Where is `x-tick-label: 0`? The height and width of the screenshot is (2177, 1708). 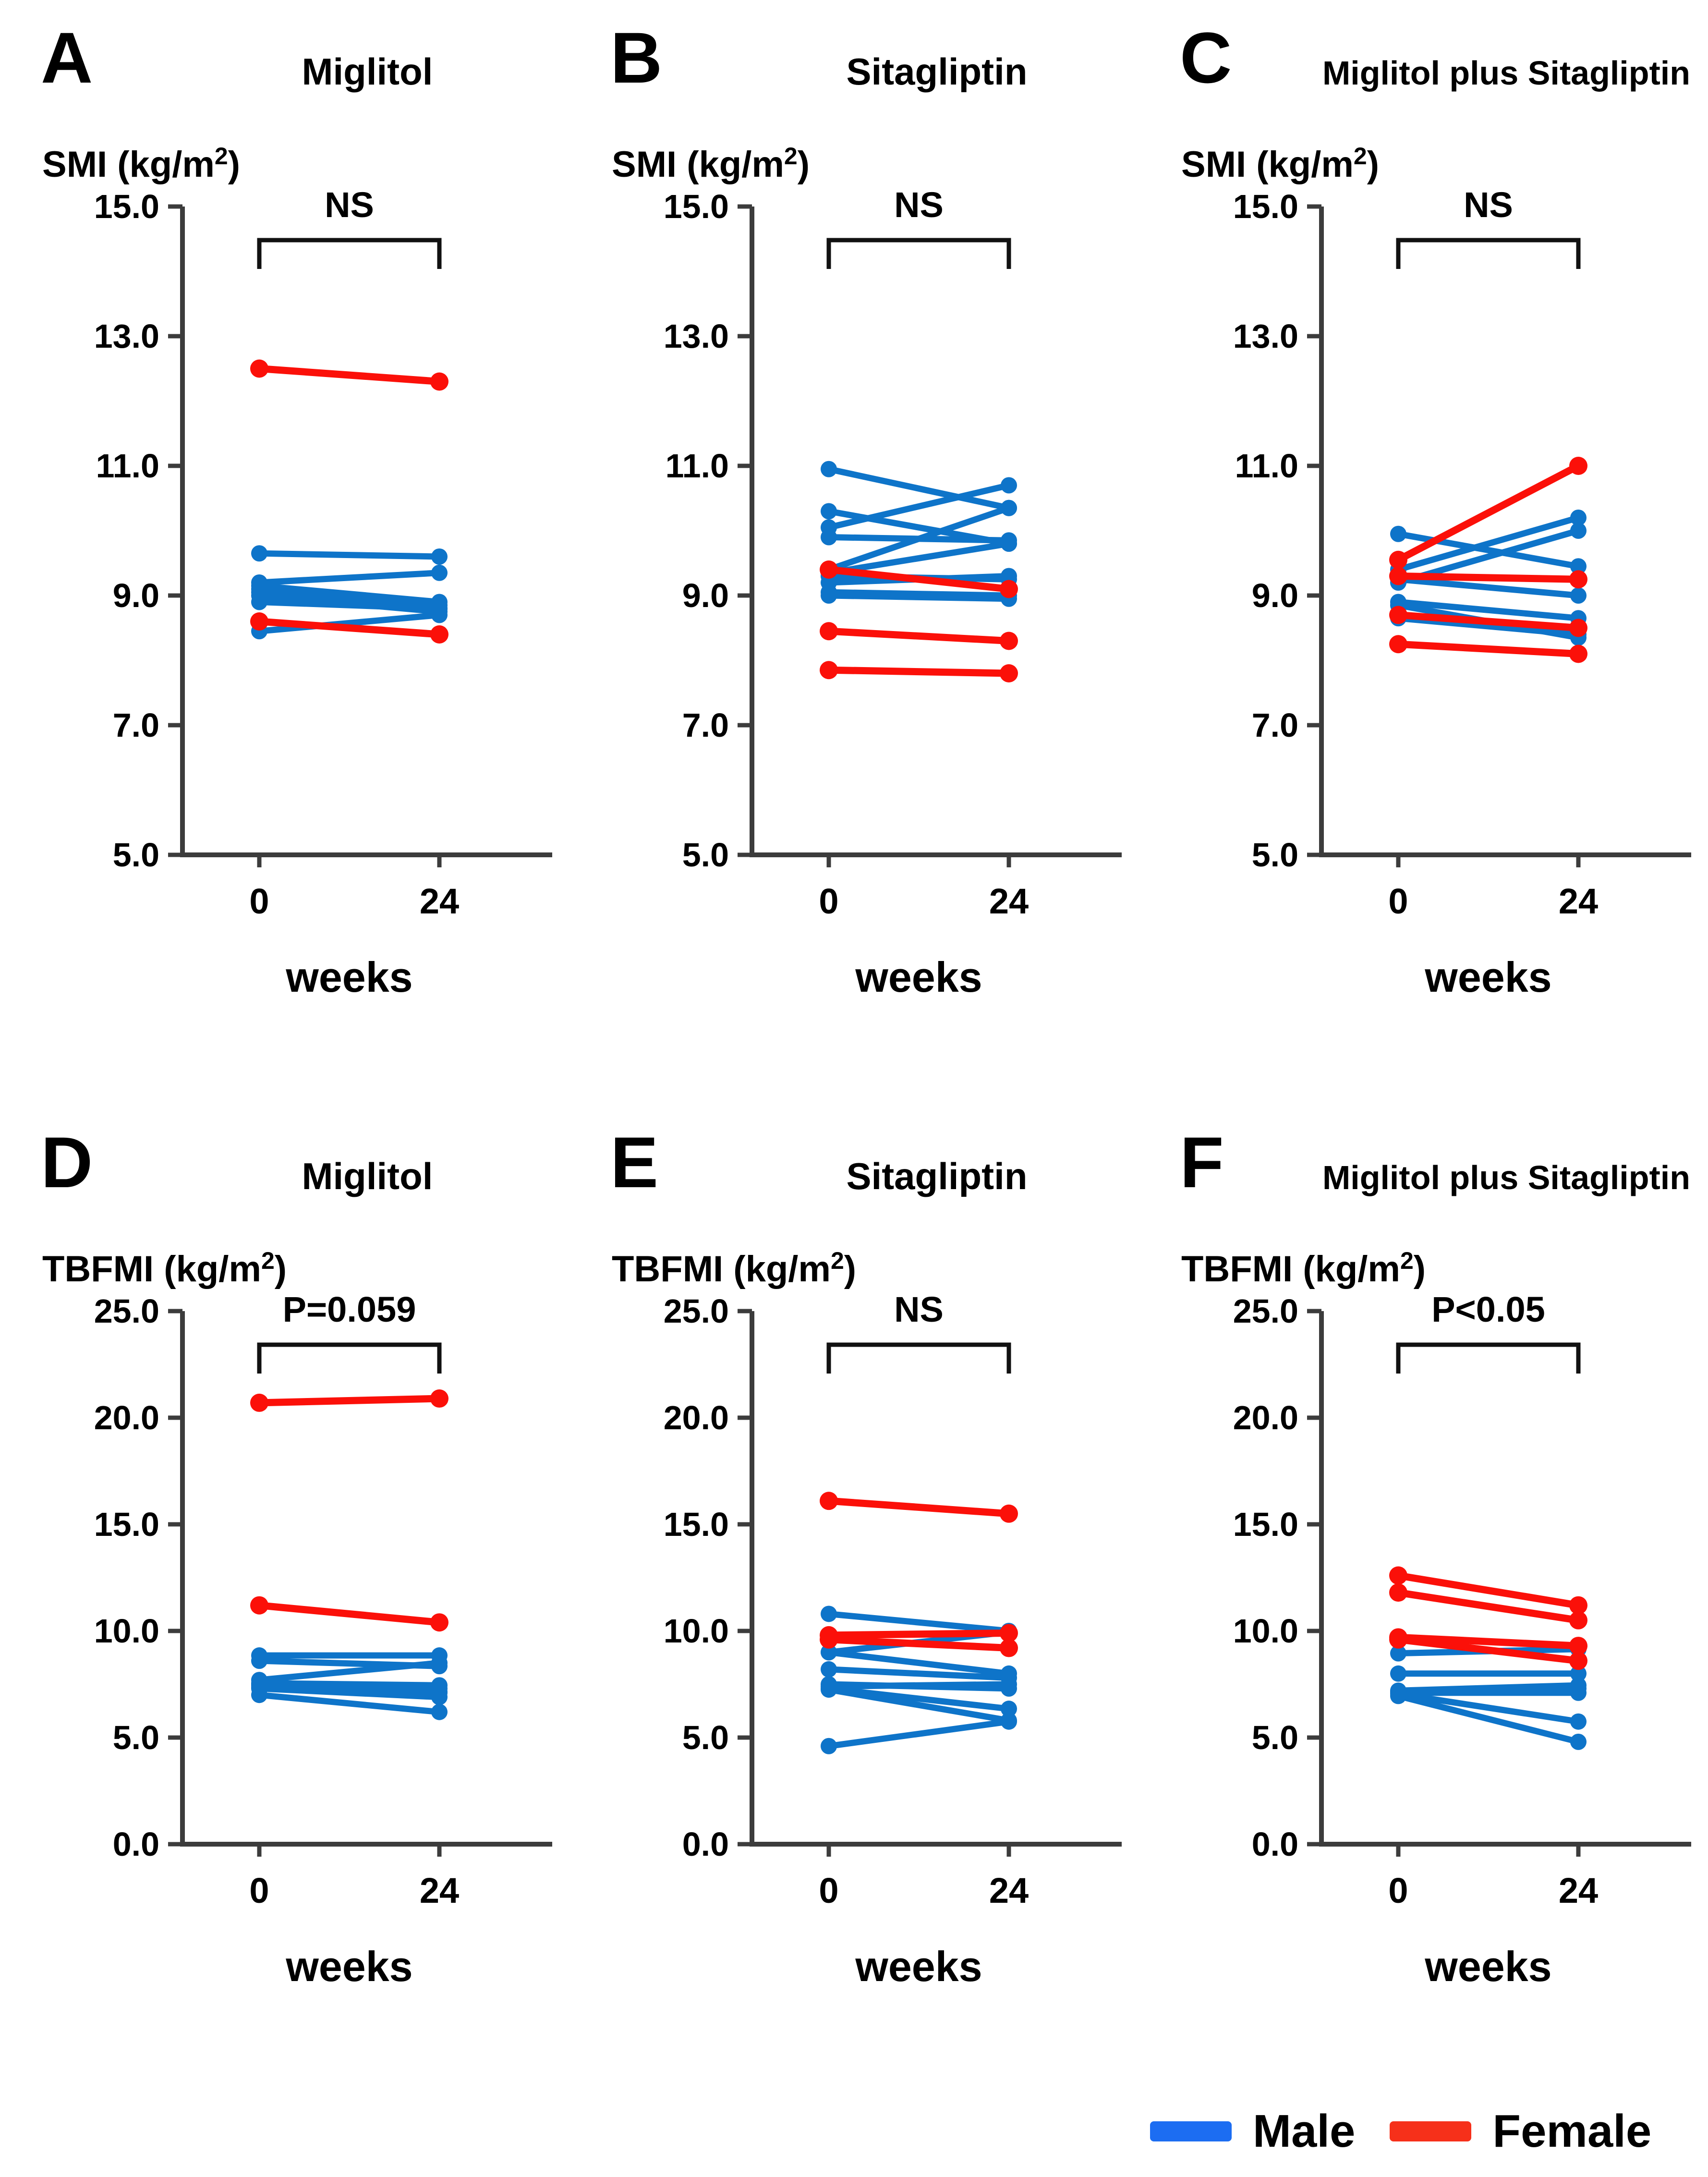 x-tick-label: 0 is located at coordinates (1398, 901).